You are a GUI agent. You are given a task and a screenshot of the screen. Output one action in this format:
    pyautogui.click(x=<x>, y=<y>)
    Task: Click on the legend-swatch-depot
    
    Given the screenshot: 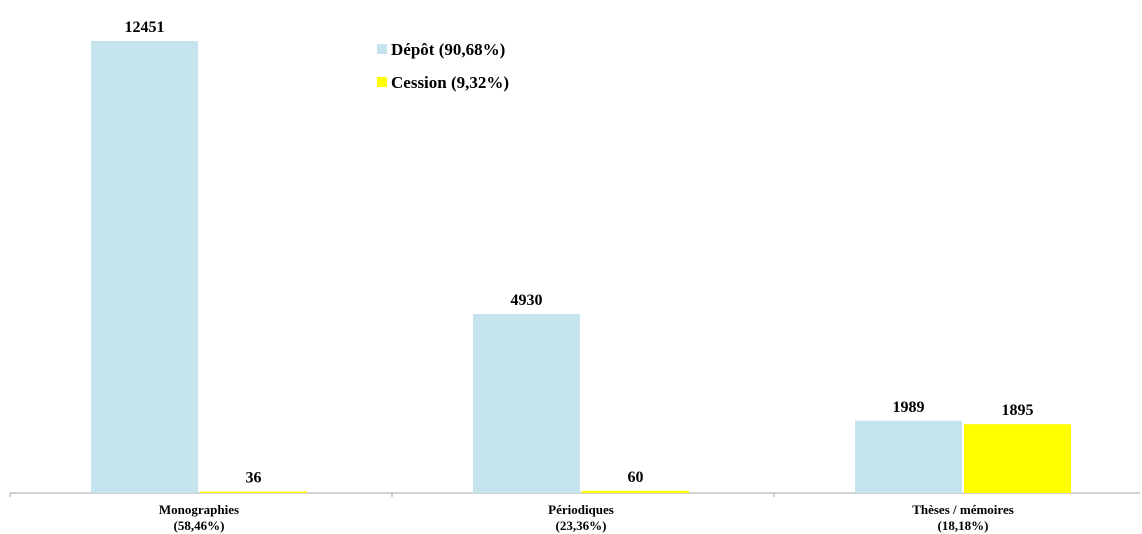 What is the action you would take?
    pyautogui.click(x=382, y=49)
    